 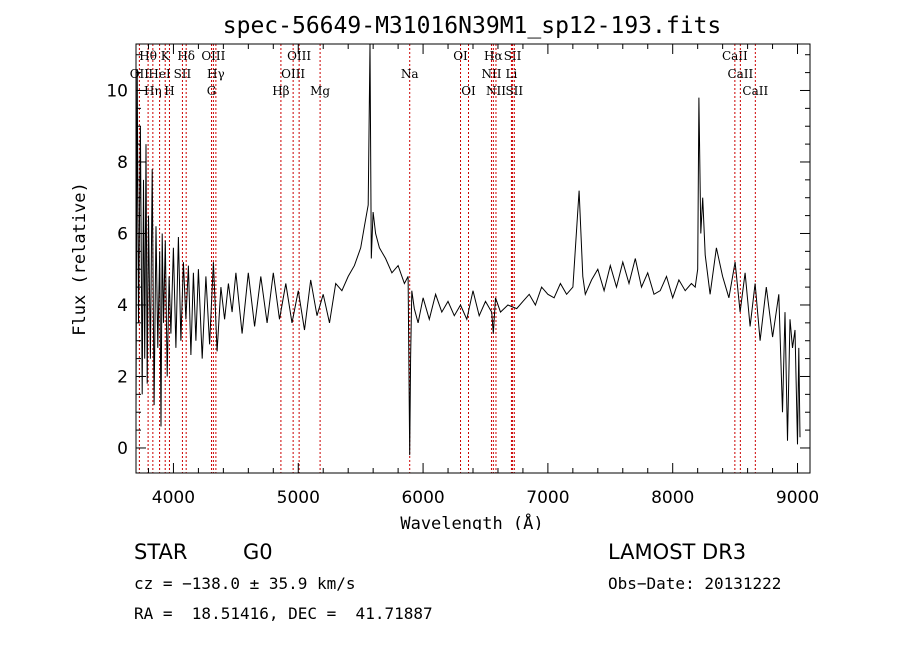 What do you see at coordinates (422, 498) in the screenshot?
I see `x-tick-label: 6000` at bounding box center [422, 498].